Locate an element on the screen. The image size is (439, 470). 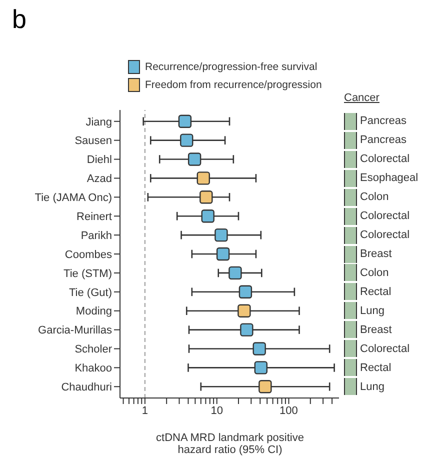
y-tick-label: Khakoo is located at coordinates (93, 368).